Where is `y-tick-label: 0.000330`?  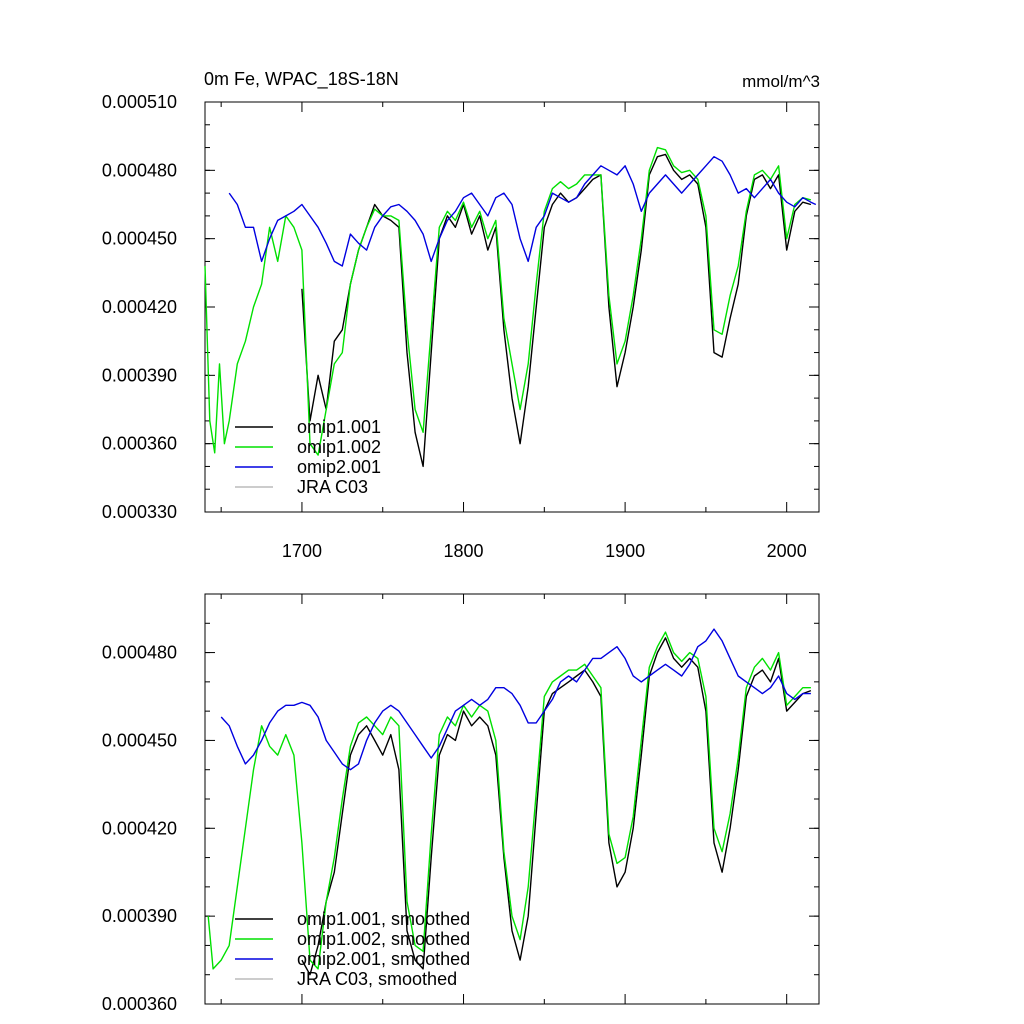 y-tick-label: 0.000330 is located at coordinates (139, 512).